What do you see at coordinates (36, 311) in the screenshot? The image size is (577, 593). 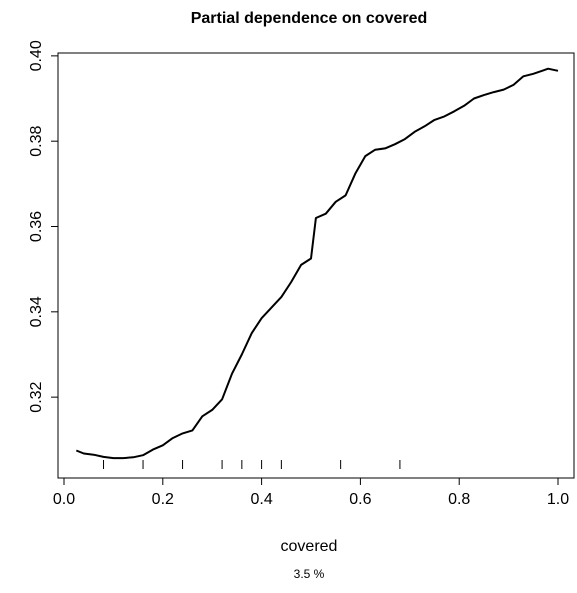 I see `y-tick-label: 0.34` at bounding box center [36, 311].